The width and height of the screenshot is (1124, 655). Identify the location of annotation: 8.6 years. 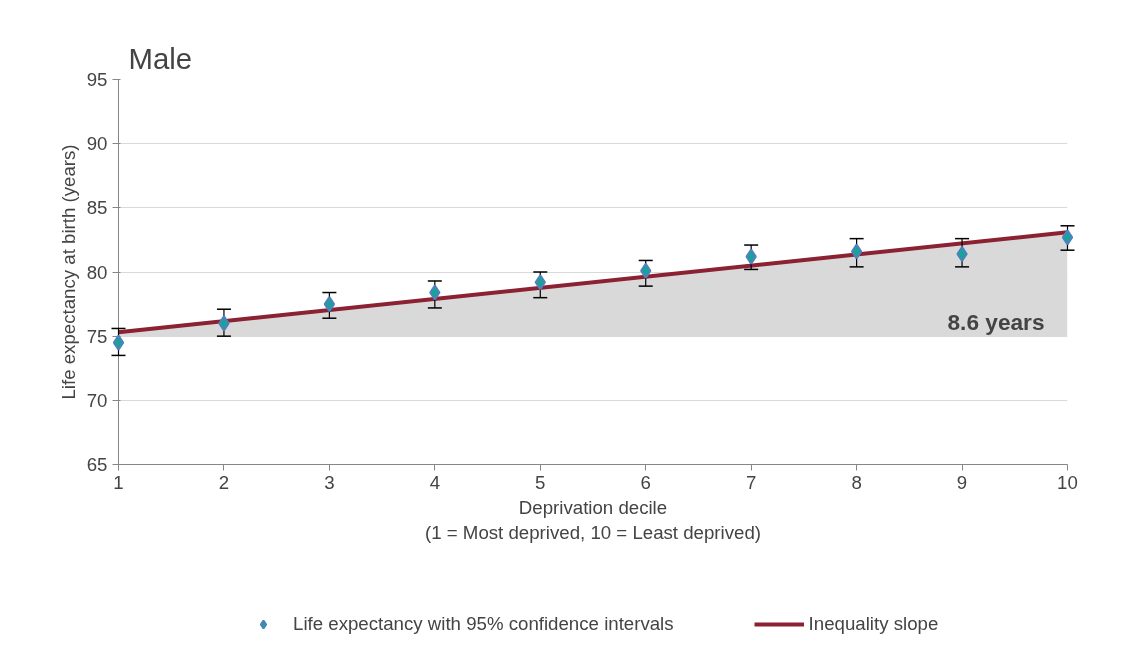
(996, 321).